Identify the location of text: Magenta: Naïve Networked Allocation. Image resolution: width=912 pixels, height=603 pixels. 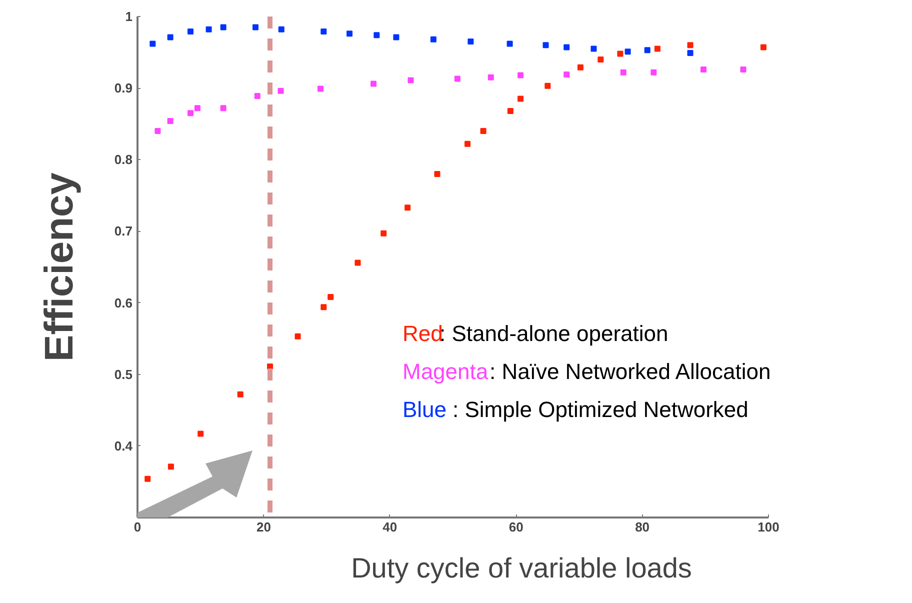
(586, 371).